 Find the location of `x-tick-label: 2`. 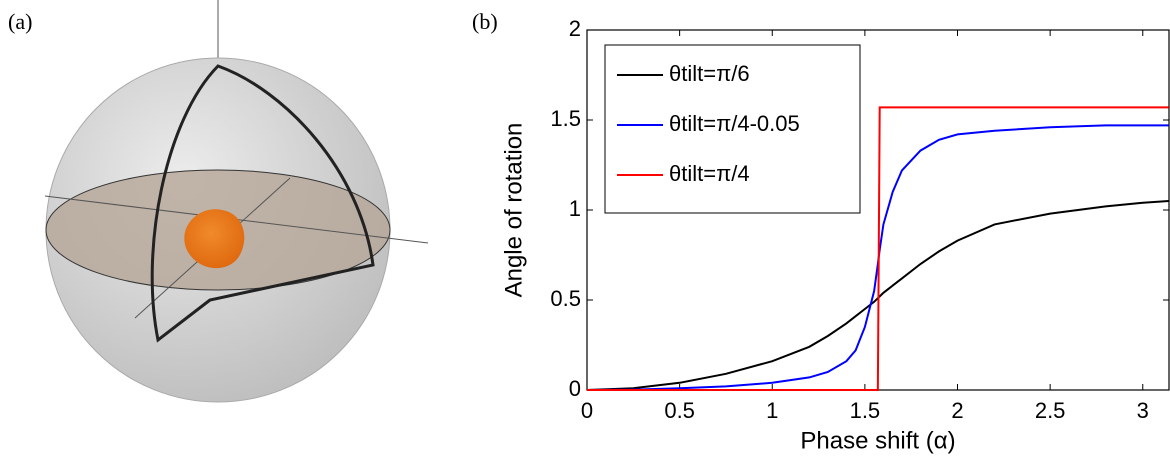

x-tick-label: 2 is located at coordinates (957, 410).